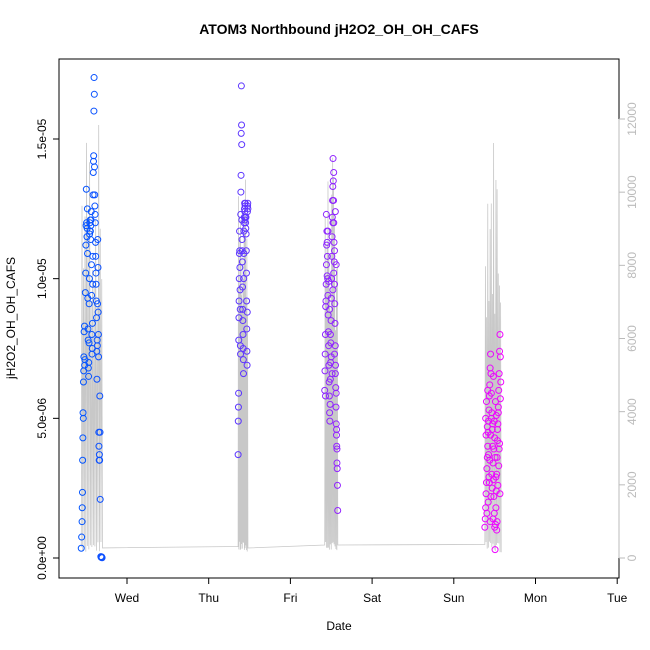 The image size is (650, 650). I want to click on x-axis-label: Date, so click(339, 626).